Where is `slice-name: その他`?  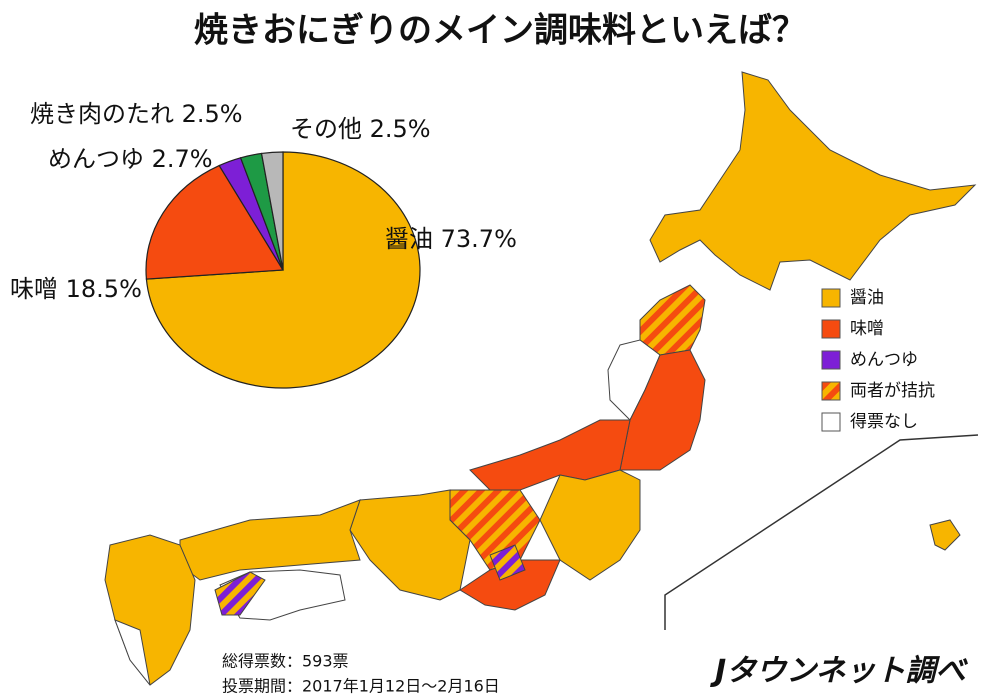
slice-name: その他 is located at coordinates (326, 129).